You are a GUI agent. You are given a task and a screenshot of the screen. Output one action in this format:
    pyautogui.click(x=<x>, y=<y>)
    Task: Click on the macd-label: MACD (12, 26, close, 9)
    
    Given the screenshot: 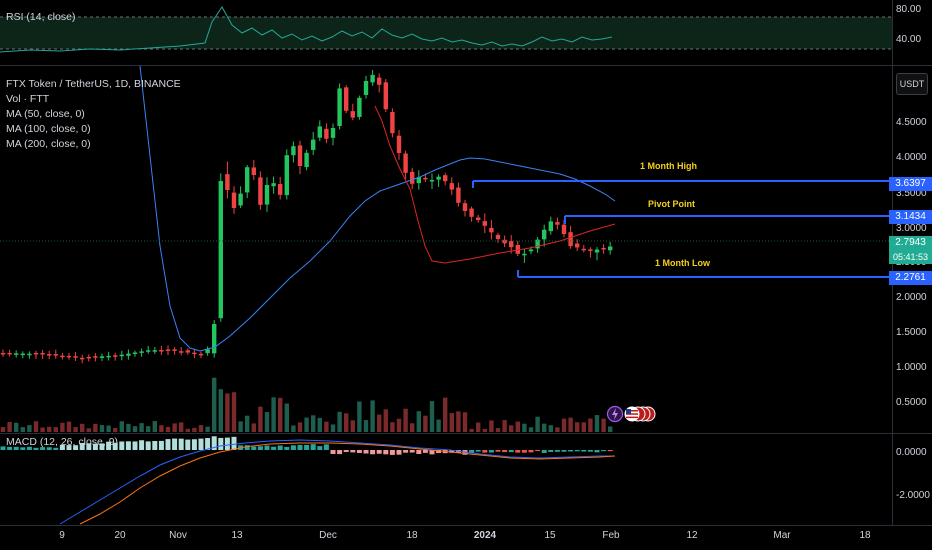 What is the action you would take?
    pyautogui.click(x=62, y=442)
    